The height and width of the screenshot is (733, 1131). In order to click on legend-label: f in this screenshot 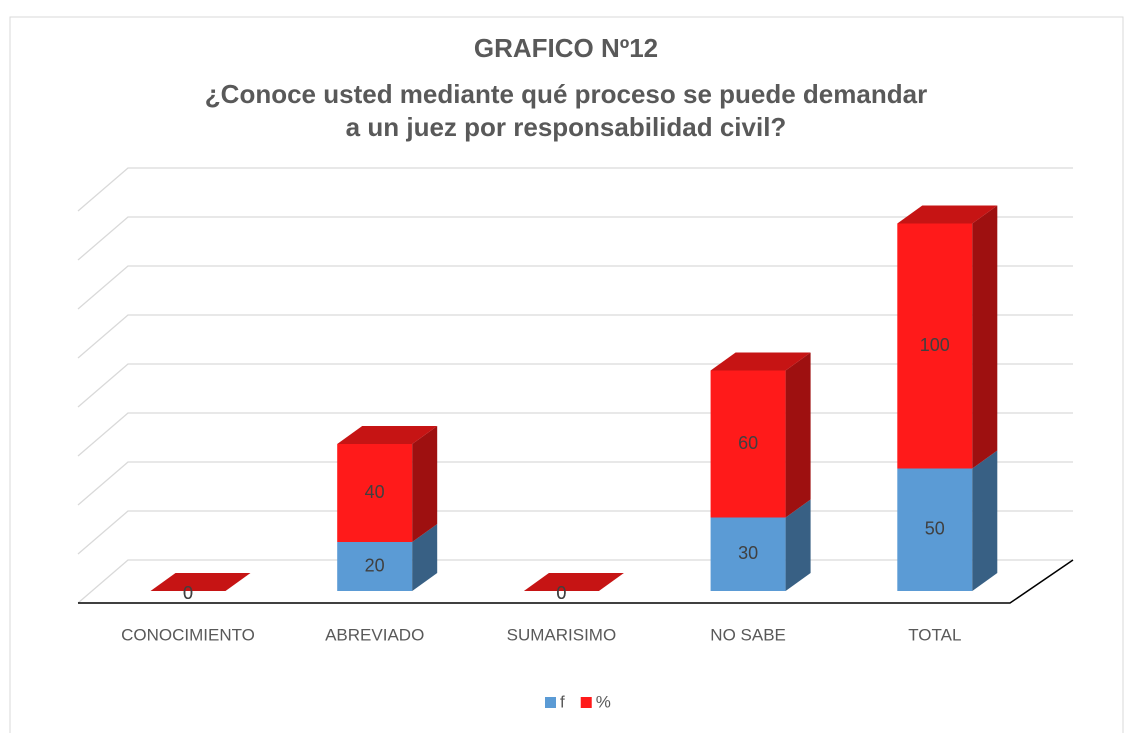, I will do `click(562, 701)`.